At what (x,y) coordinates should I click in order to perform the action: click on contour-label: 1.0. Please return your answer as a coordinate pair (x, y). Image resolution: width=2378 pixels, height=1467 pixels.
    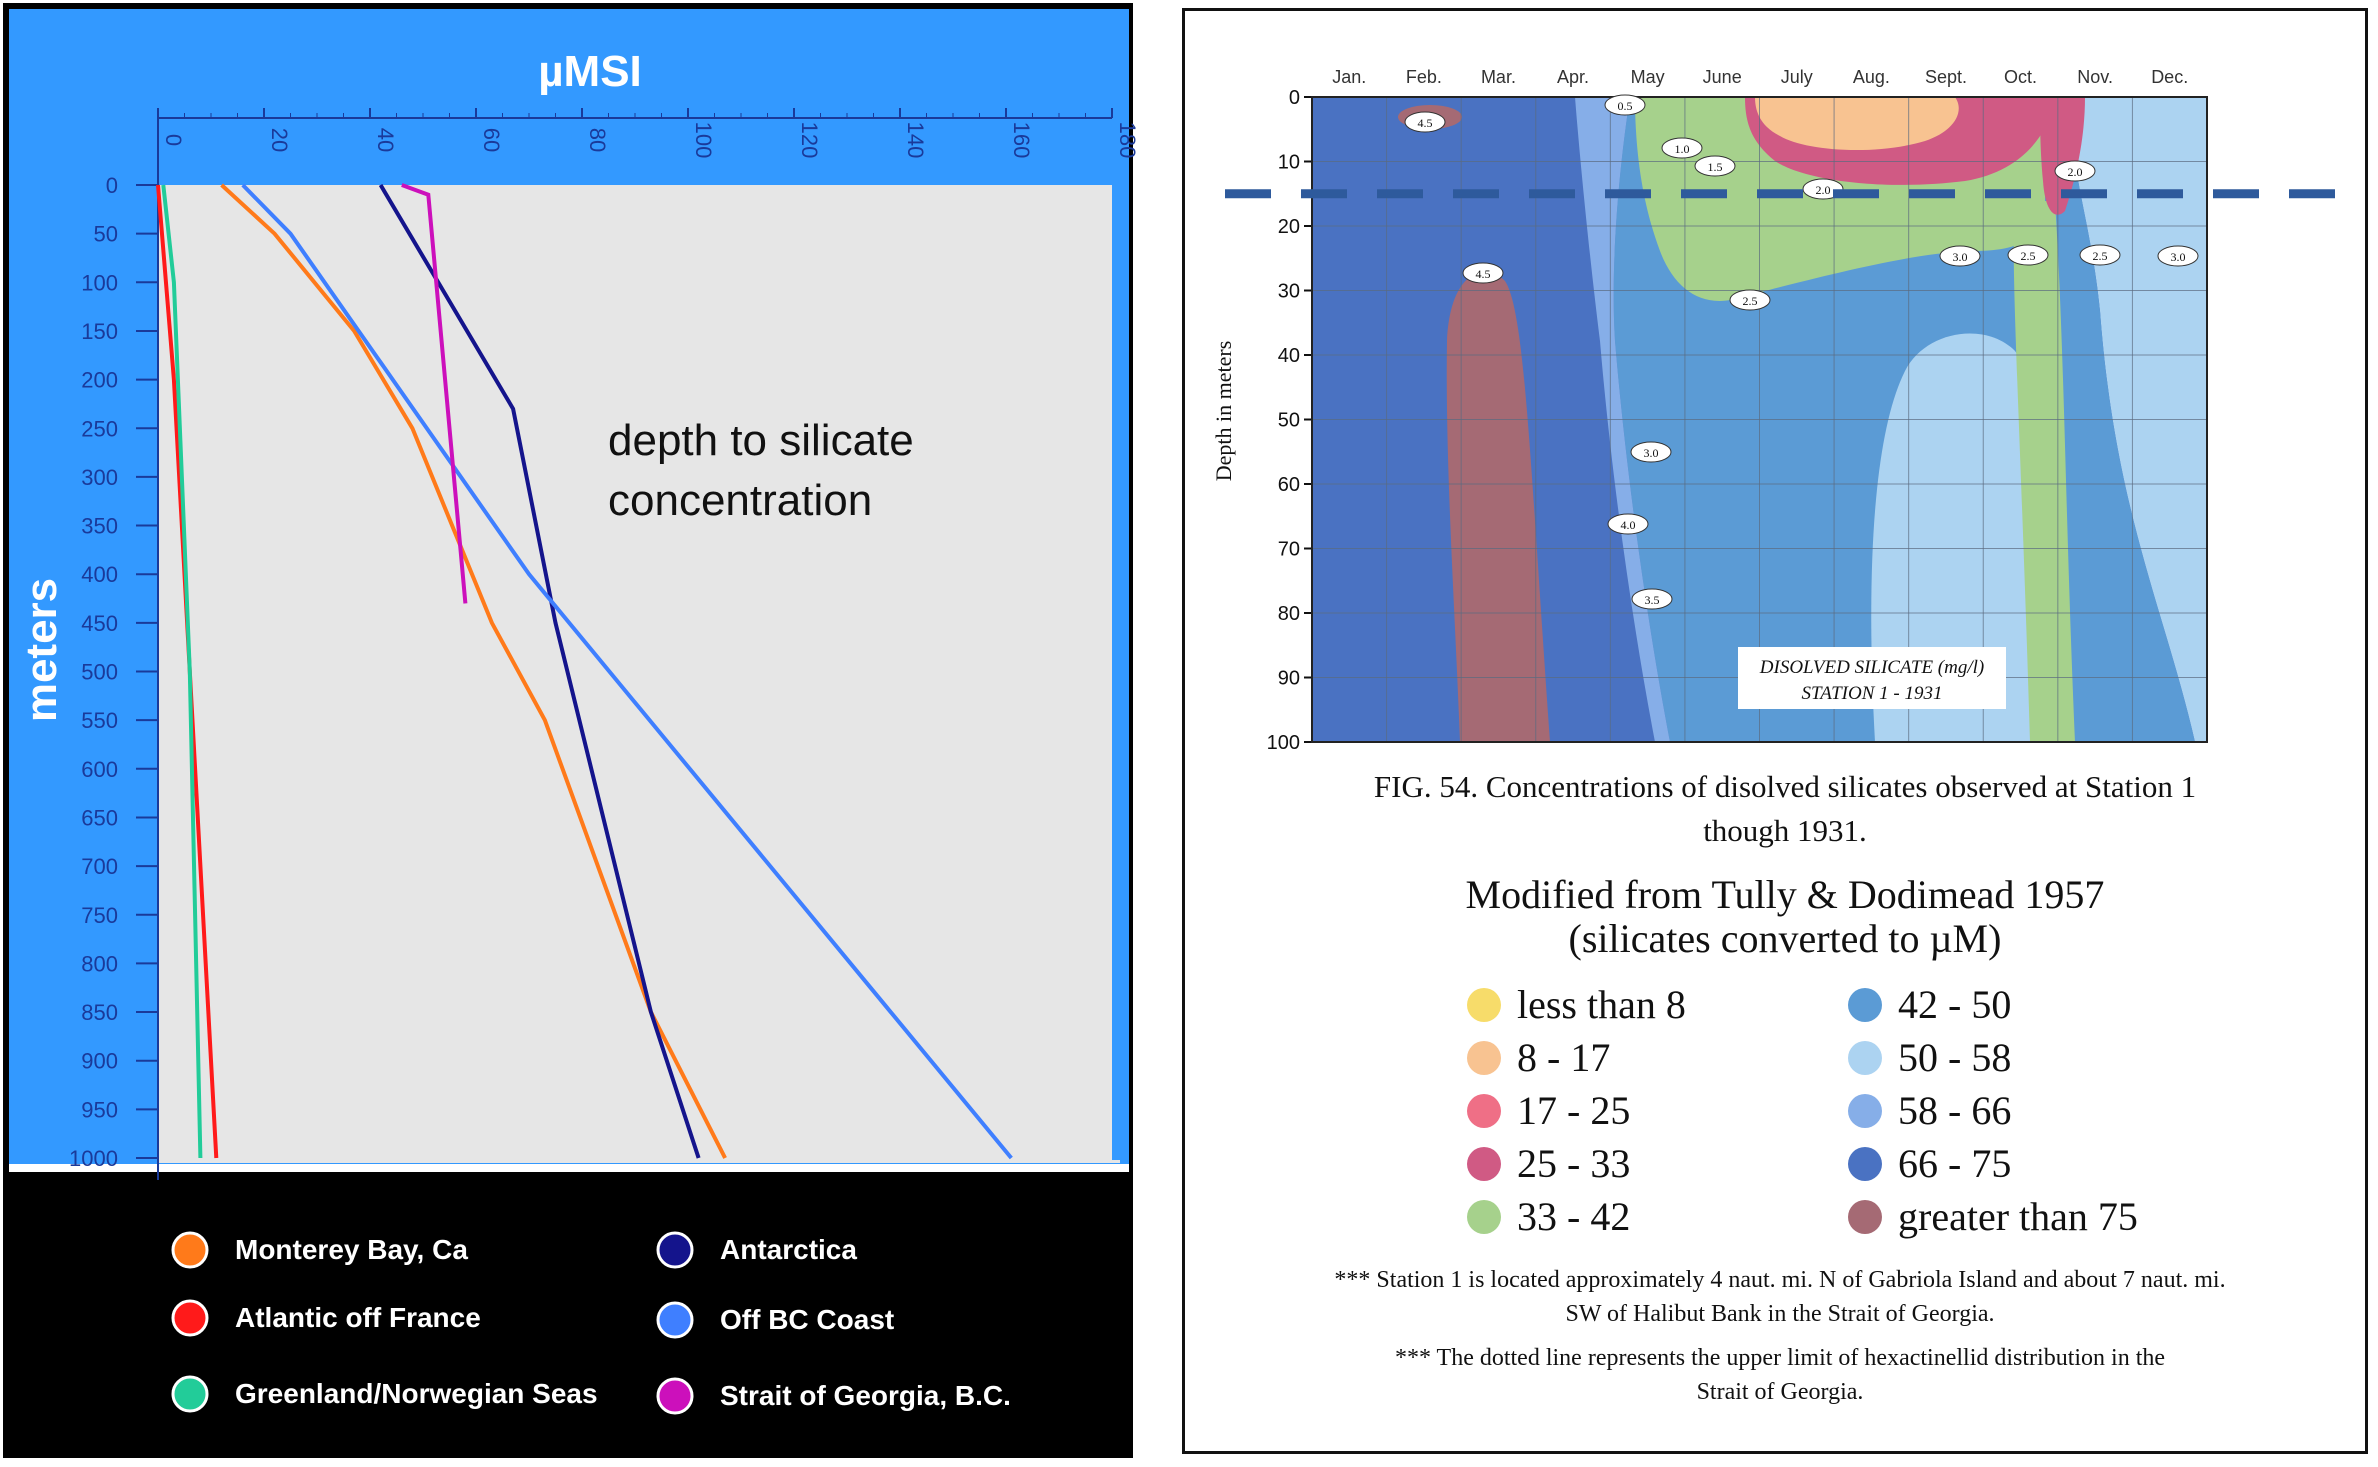
    Looking at the image, I should click on (1682, 148).